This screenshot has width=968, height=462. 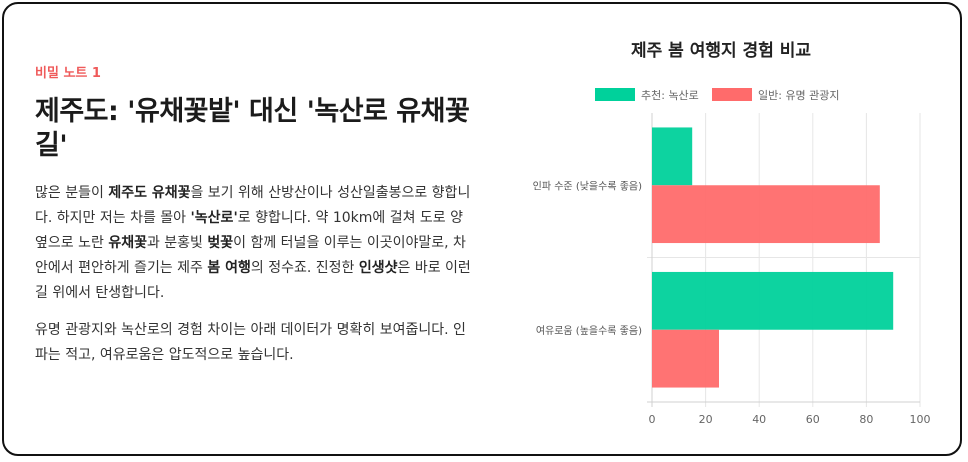 What do you see at coordinates (253, 205) in the screenshot?
I see `paragraph-text: 을 보기 위해 산방산이나 성산일출봉으로 향합니다. 하지만 저는 차를 몰아` at bounding box center [253, 205].